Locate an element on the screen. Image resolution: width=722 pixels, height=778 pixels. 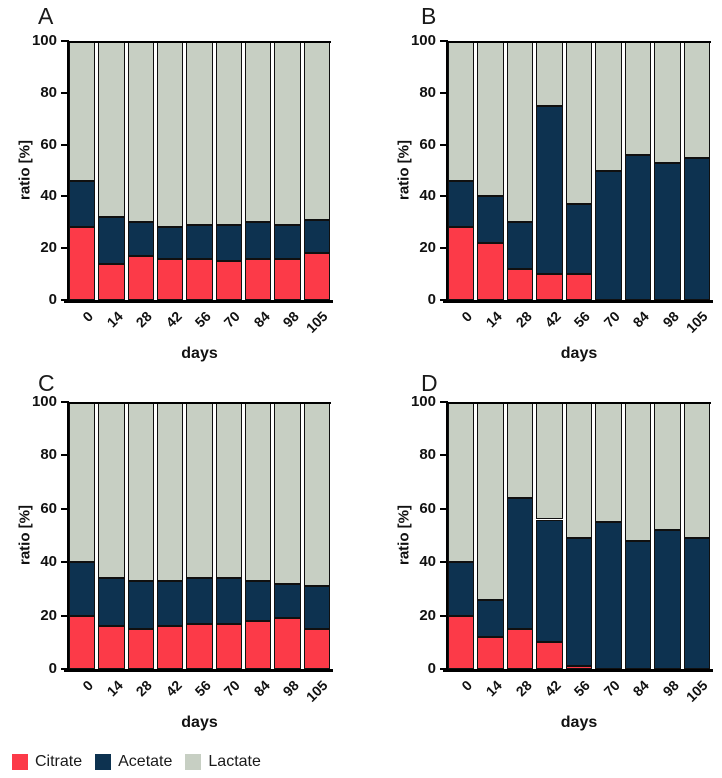
lactate-swatch-icon is located at coordinates (193, 762).